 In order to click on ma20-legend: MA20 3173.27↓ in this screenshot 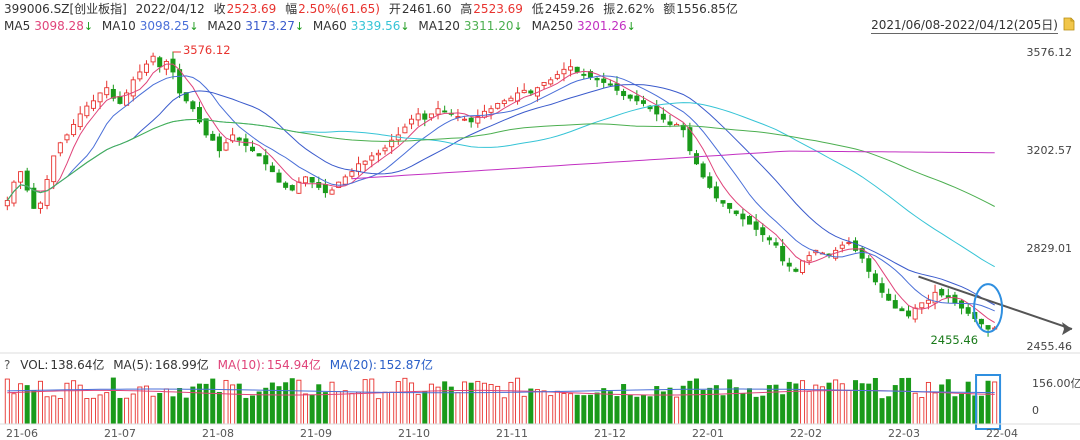, I will do `click(255, 26)`.